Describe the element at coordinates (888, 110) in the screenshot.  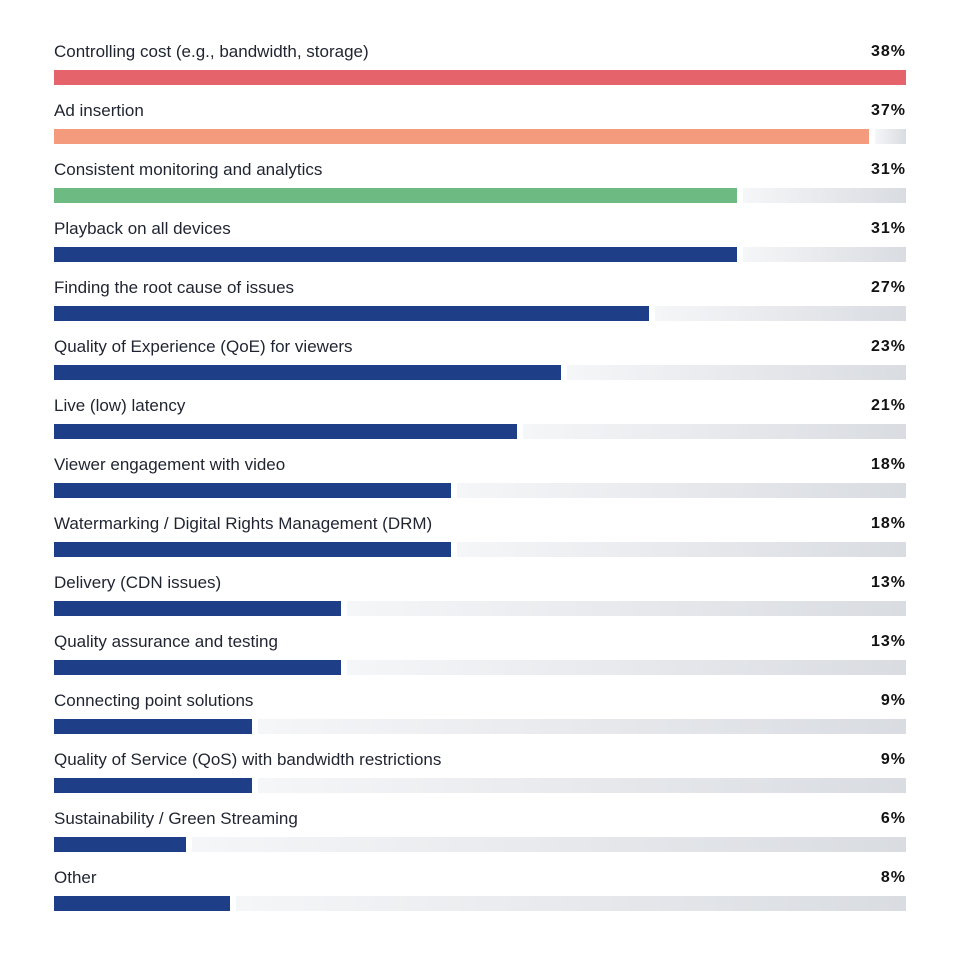
I see `value-label: 37%` at that location.